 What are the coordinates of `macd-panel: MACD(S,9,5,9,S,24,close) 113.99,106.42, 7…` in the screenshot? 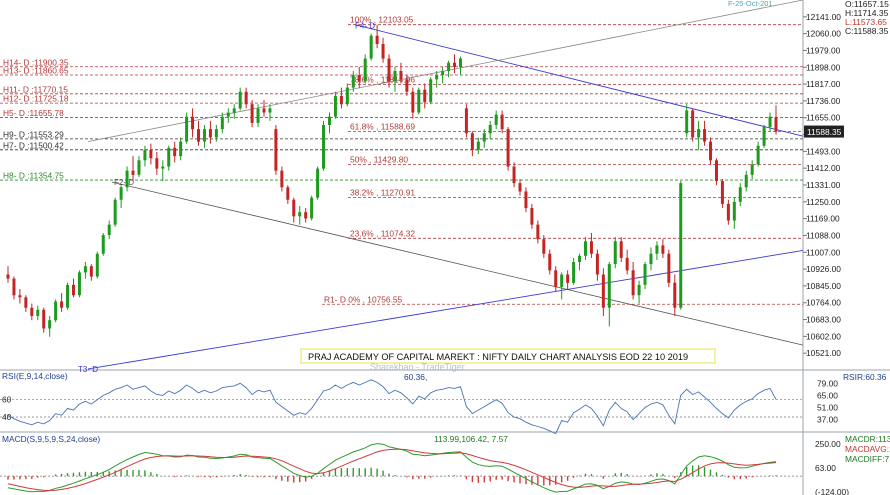 It's located at (401, 463).